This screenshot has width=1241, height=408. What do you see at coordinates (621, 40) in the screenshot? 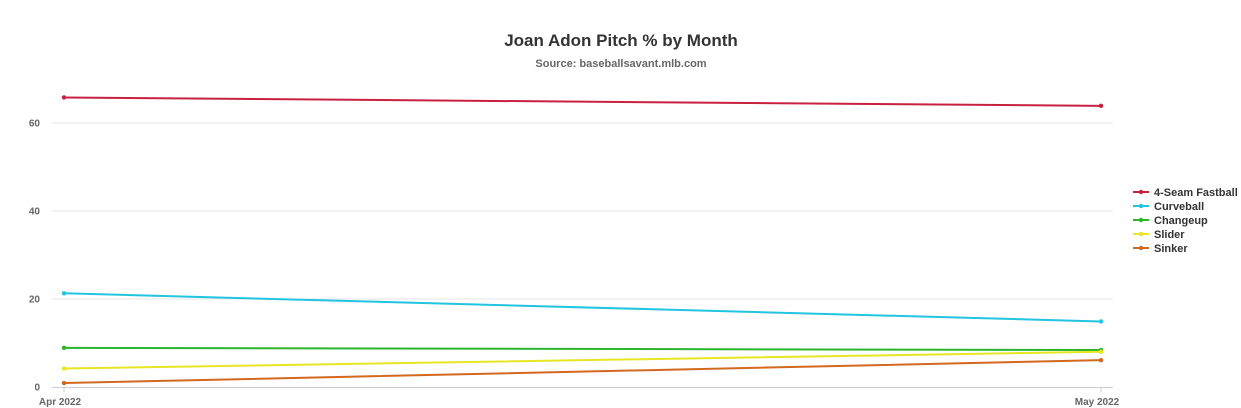
I see `chart-title: Joan Adon Pitch % by Month` at bounding box center [621, 40].